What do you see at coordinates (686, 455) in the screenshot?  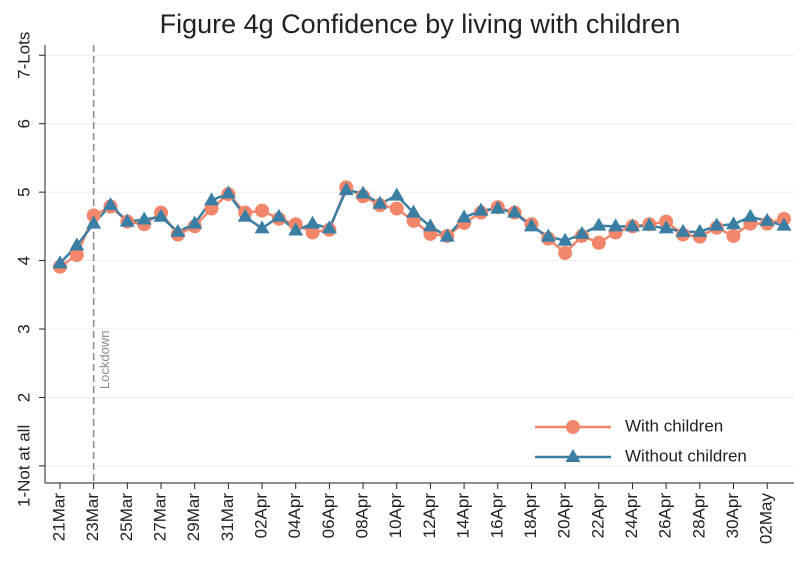 I see `legend-label: Without children` at bounding box center [686, 455].